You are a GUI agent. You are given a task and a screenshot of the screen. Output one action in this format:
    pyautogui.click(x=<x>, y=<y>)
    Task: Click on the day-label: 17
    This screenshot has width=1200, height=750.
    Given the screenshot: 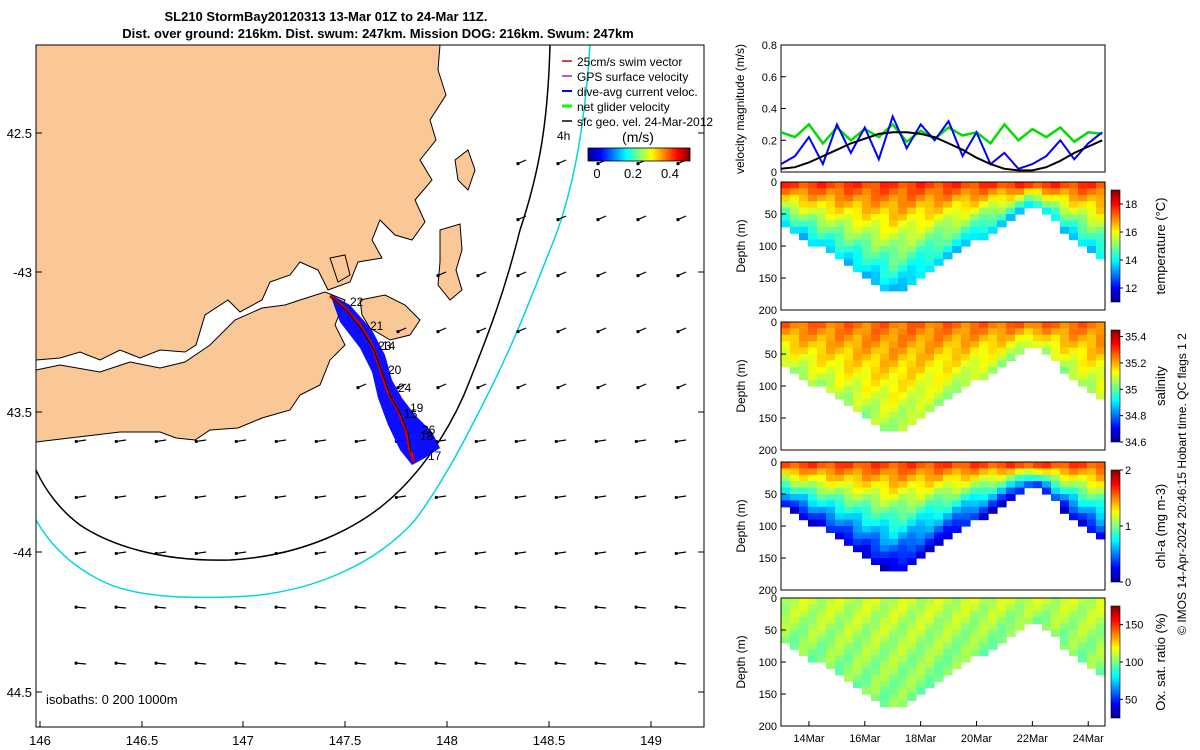 What is the action you would take?
    pyautogui.click(x=435, y=456)
    